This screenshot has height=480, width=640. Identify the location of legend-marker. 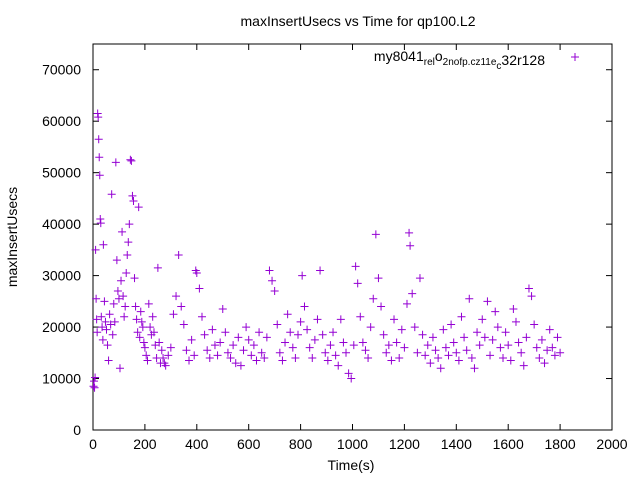
(575, 57).